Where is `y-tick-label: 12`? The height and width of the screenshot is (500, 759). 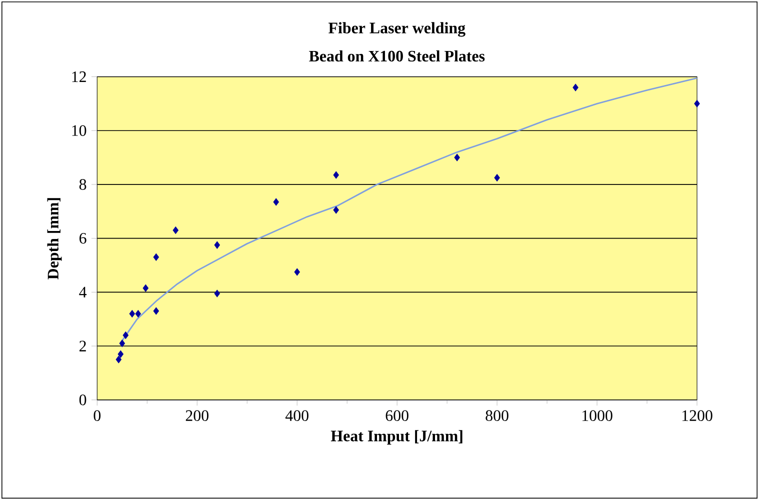
y-tick-label: 12 is located at coordinates (79, 76).